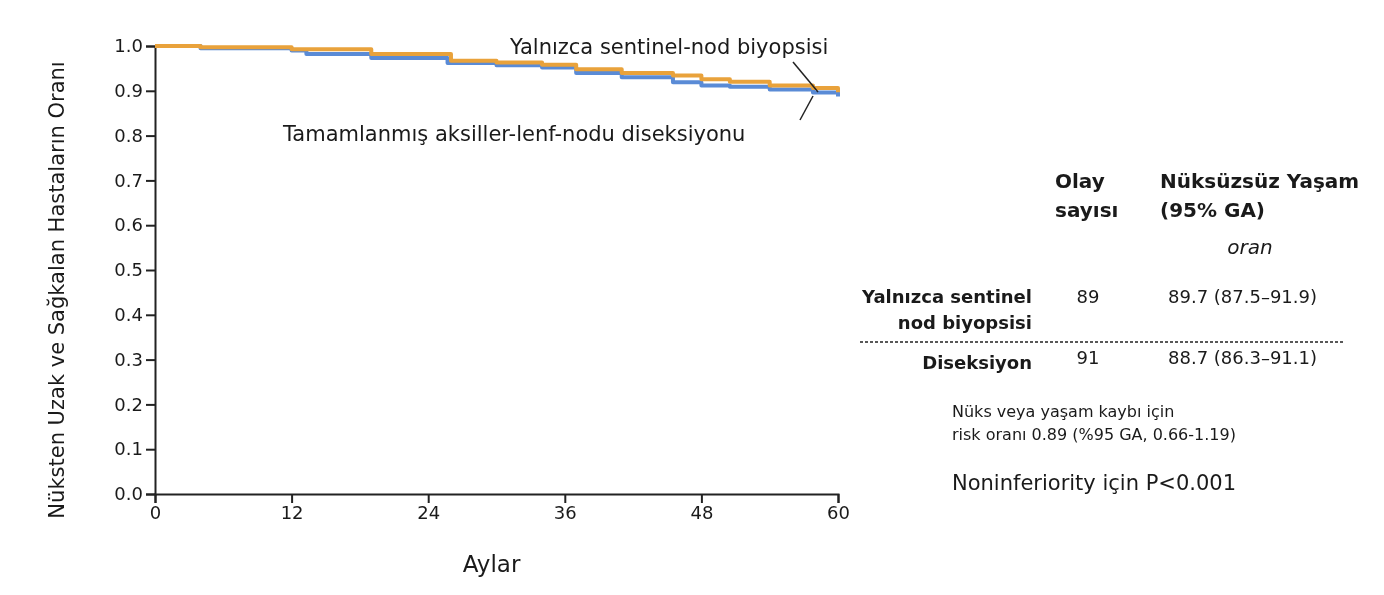 The width and height of the screenshot is (1384, 595). What do you see at coordinates (429, 512) in the screenshot?
I see `x-tick-label: 24` at bounding box center [429, 512].